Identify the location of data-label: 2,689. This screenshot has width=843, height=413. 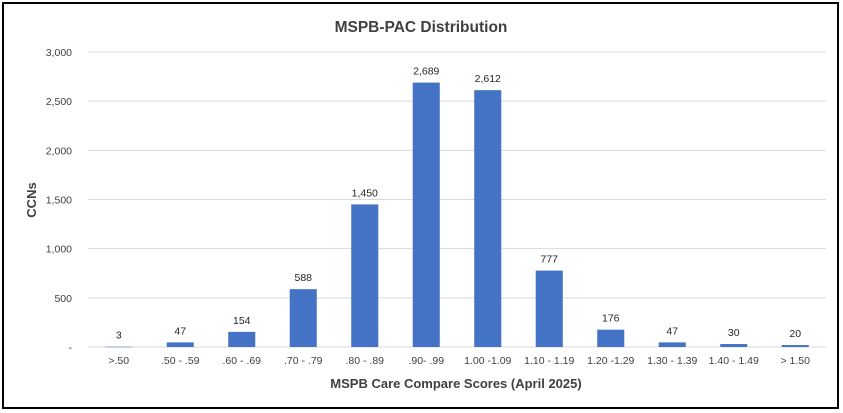
(426, 72).